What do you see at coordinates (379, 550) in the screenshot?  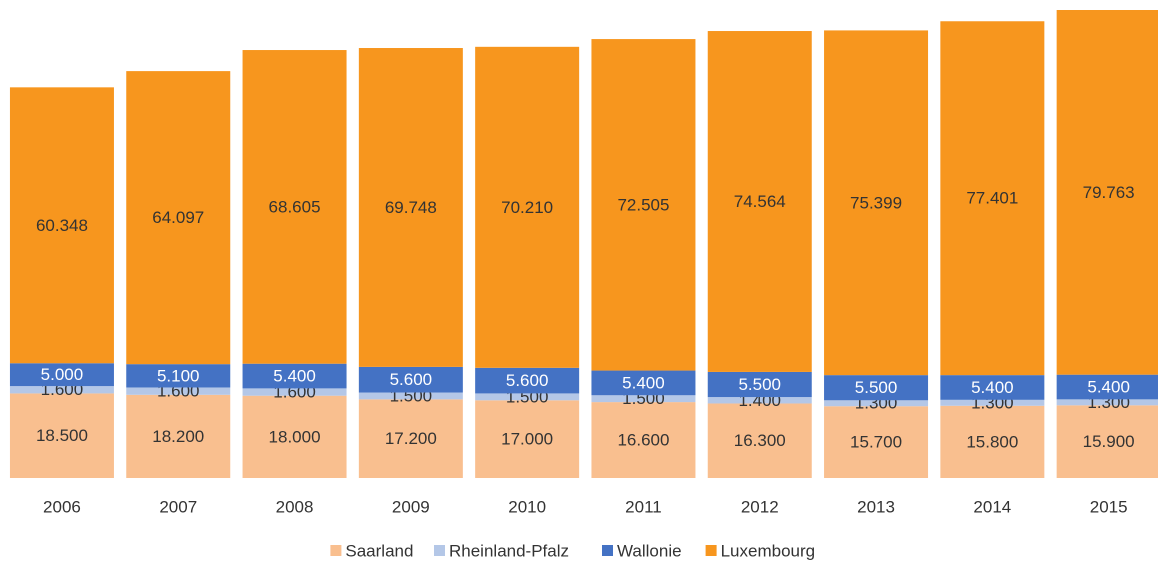 I see `legend-label: Saarland` at bounding box center [379, 550].